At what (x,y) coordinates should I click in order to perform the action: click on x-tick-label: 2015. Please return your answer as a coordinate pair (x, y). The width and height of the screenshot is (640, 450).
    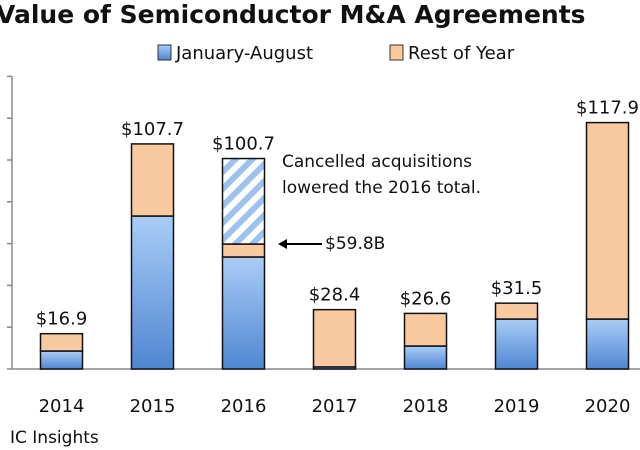
    Looking at the image, I should click on (153, 406).